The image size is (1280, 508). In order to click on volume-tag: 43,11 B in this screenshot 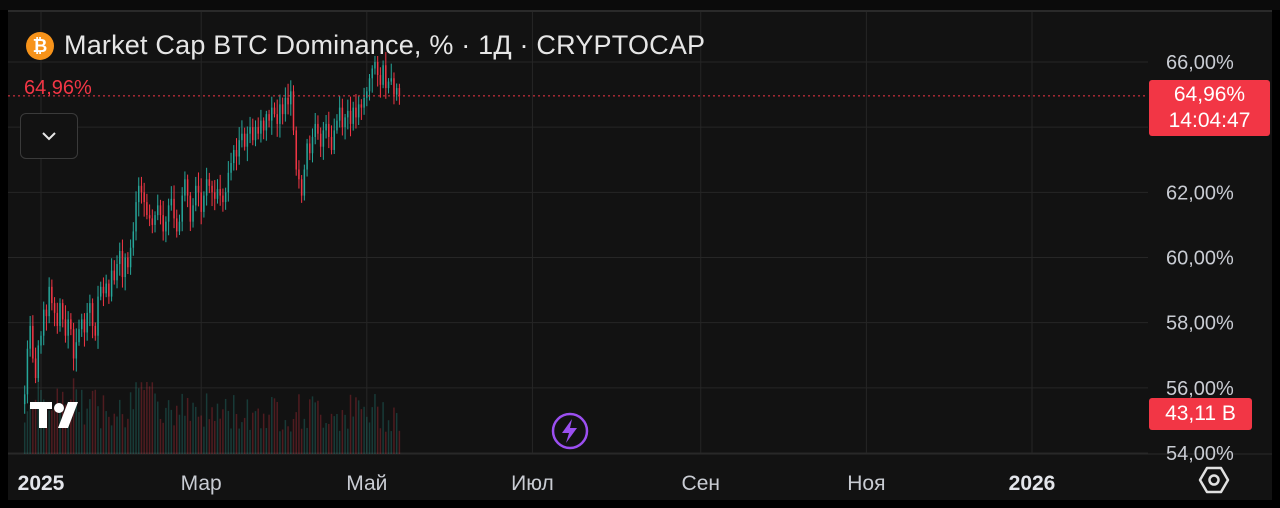, I will do `click(1200, 414)`.